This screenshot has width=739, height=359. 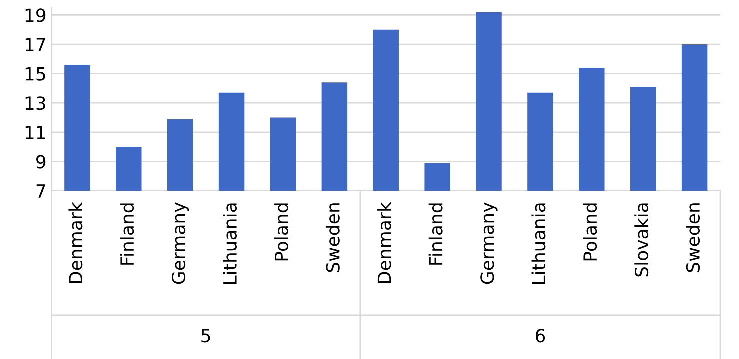 What do you see at coordinates (41, 191) in the screenshot?
I see `y-tick-label: 7` at bounding box center [41, 191].